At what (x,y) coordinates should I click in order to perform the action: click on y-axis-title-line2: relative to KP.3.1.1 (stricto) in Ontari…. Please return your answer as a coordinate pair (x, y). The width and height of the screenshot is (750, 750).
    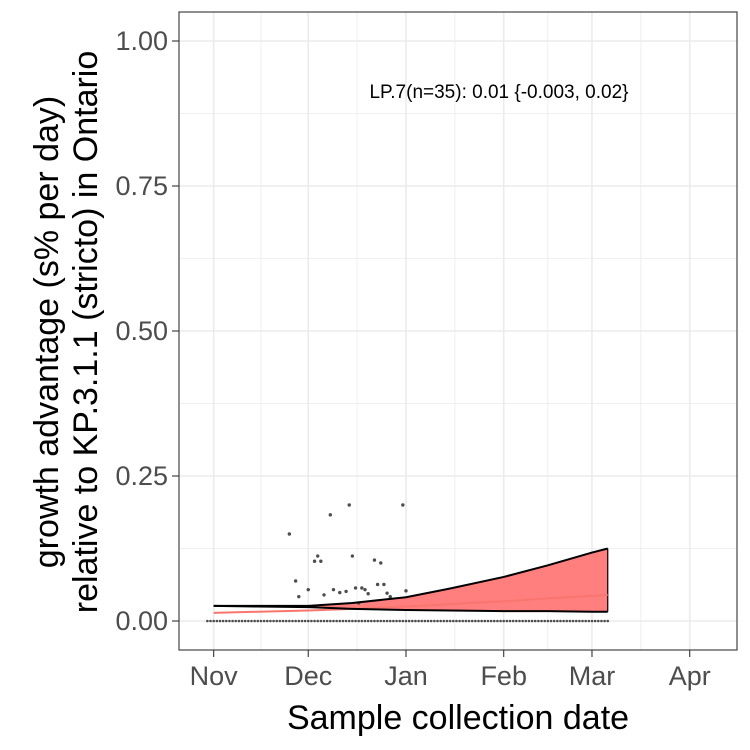
    Looking at the image, I should click on (86, 332).